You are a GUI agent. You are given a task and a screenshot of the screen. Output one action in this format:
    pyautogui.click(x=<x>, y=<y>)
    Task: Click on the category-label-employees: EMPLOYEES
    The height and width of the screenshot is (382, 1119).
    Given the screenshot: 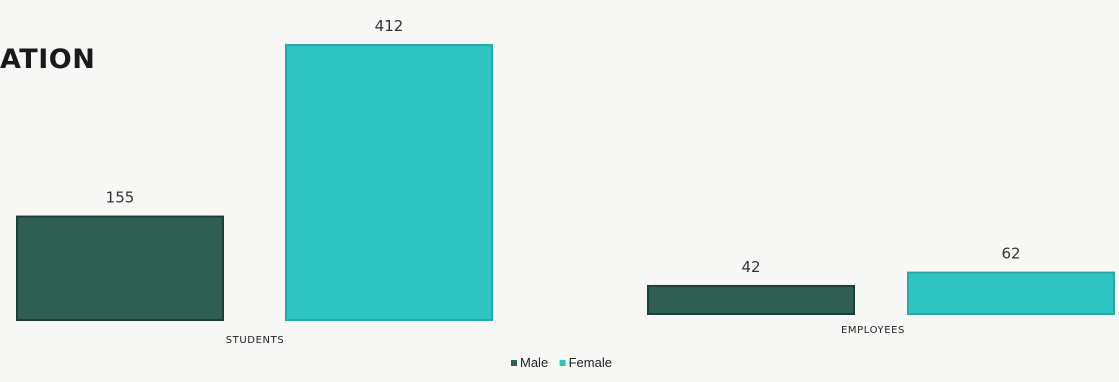 What is the action you would take?
    pyautogui.click(x=873, y=330)
    